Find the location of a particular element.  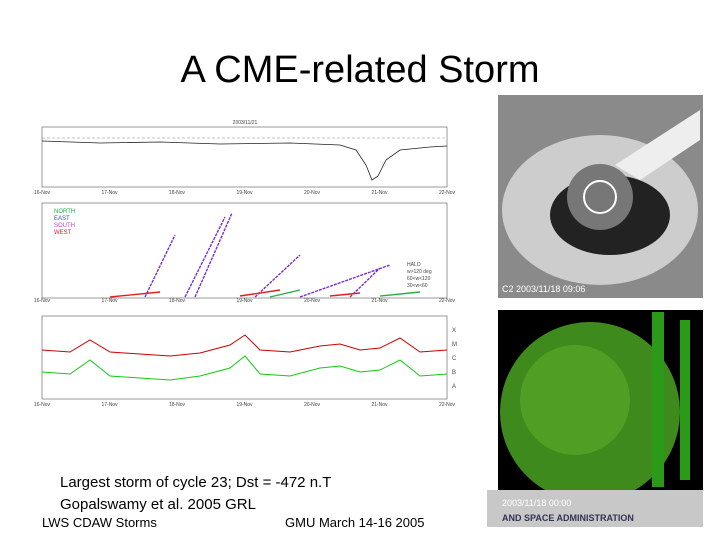

dst-curve is located at coordinates (244, 160).